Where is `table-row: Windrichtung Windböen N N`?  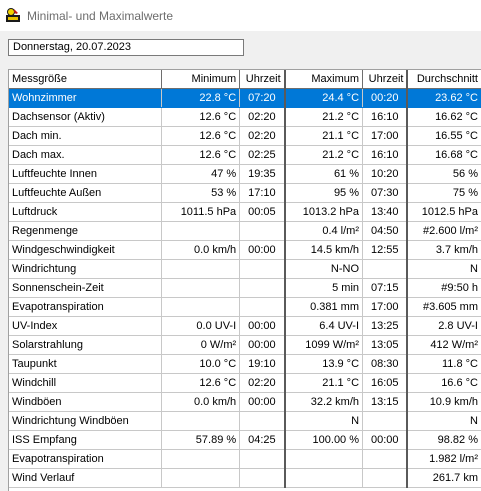 table-row: Windrichtung Windböen N N is located at coordinates (245, 421).